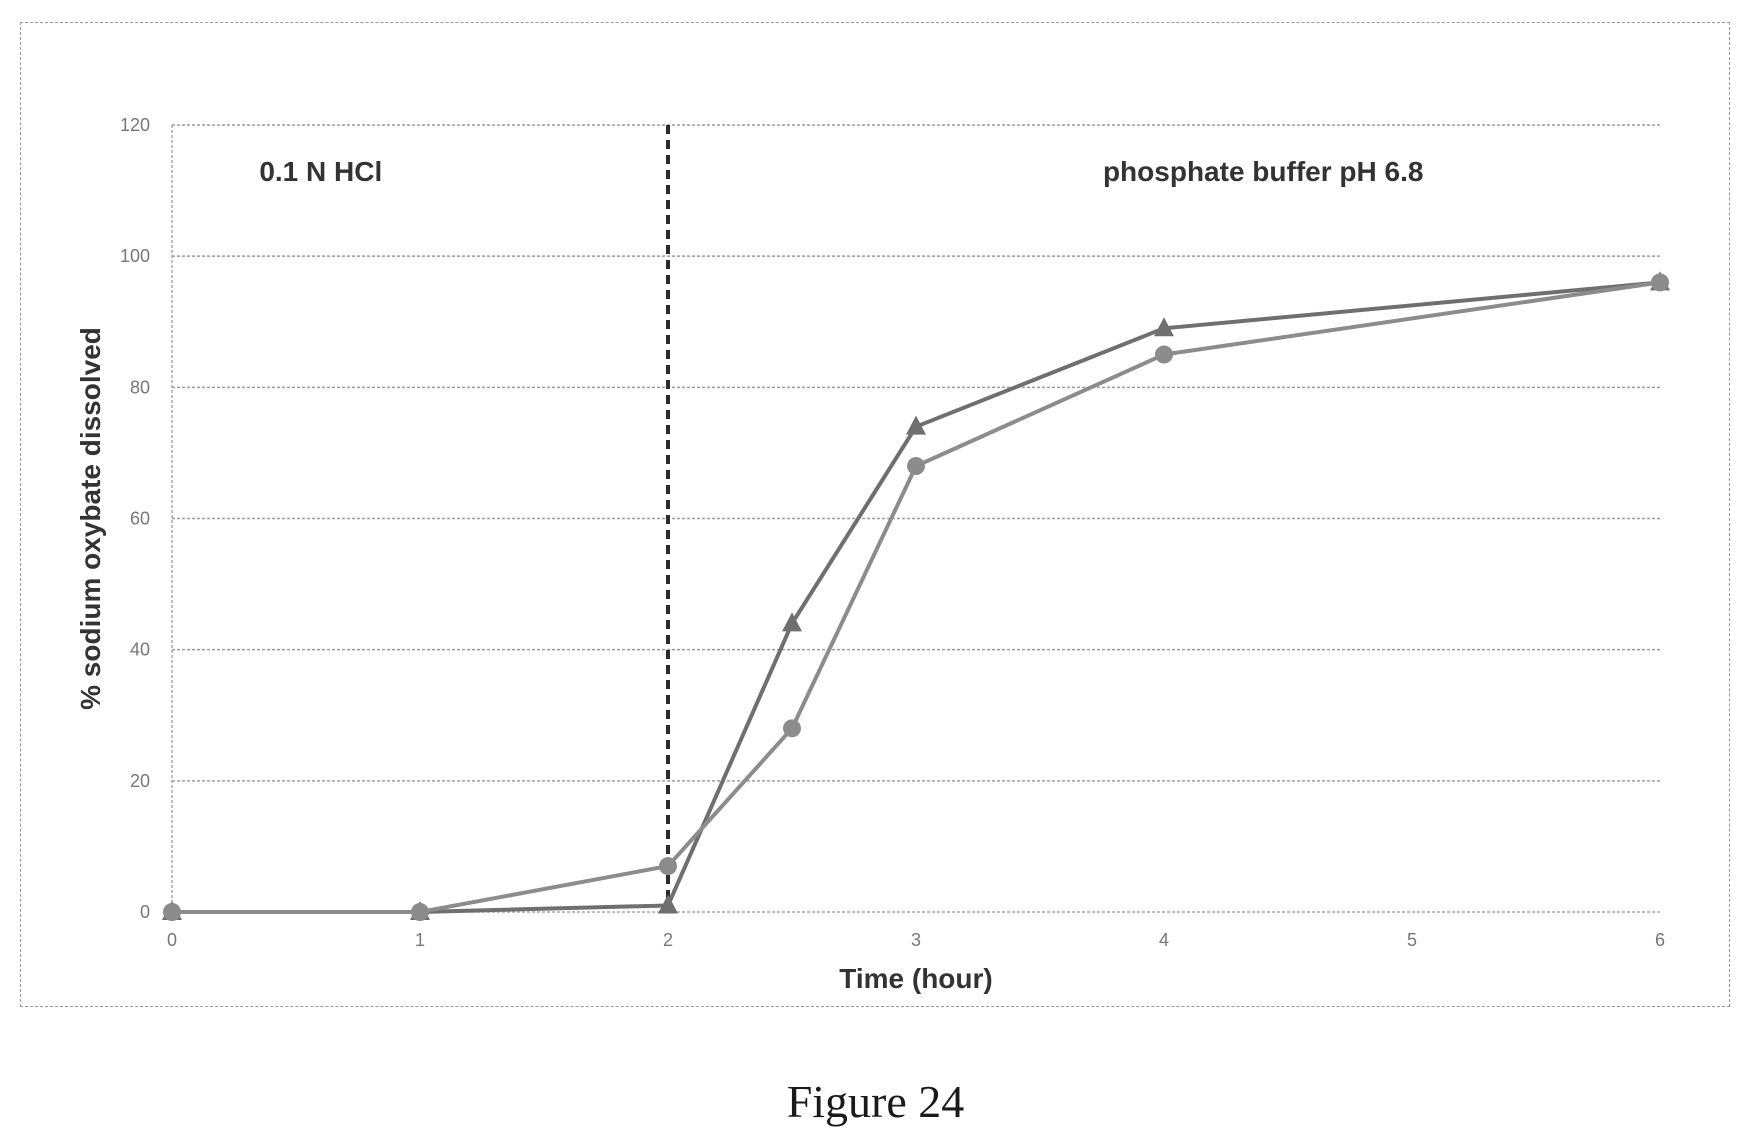 This screenshot has width=1751, height=1145. I want to click on x-tick-label-1: 1, so click(420, 940).